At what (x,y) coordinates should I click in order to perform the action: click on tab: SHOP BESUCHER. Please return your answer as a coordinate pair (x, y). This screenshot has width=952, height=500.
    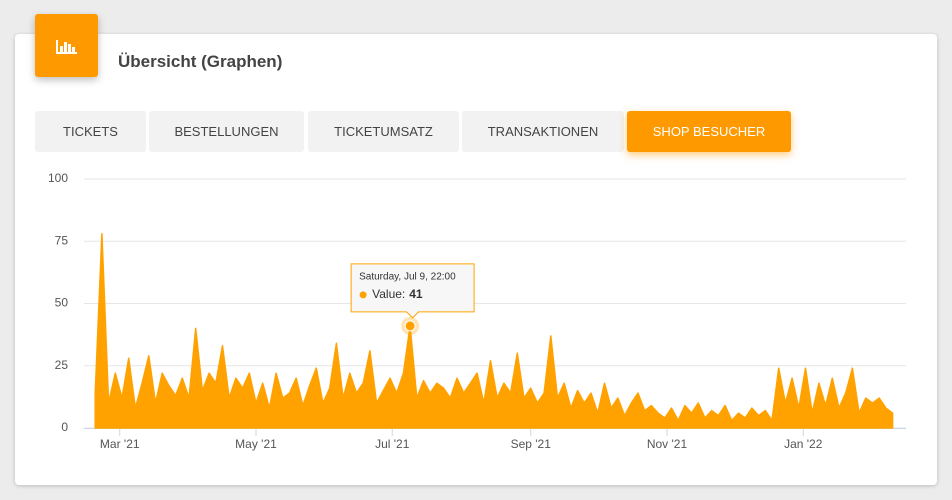
    Looking at the image, I should click on (709, 131).